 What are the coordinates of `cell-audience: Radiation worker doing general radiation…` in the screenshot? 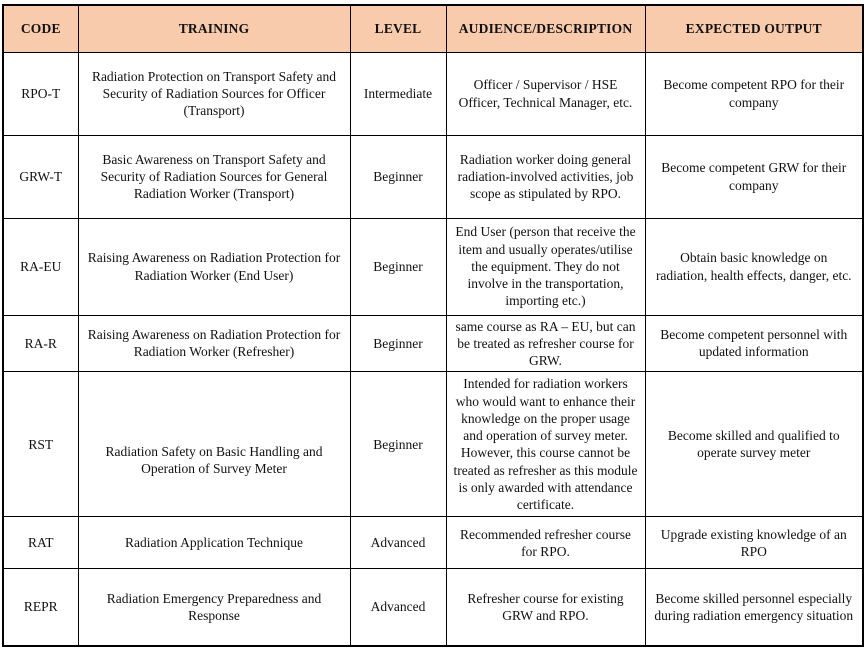 It's located at (545, 176).